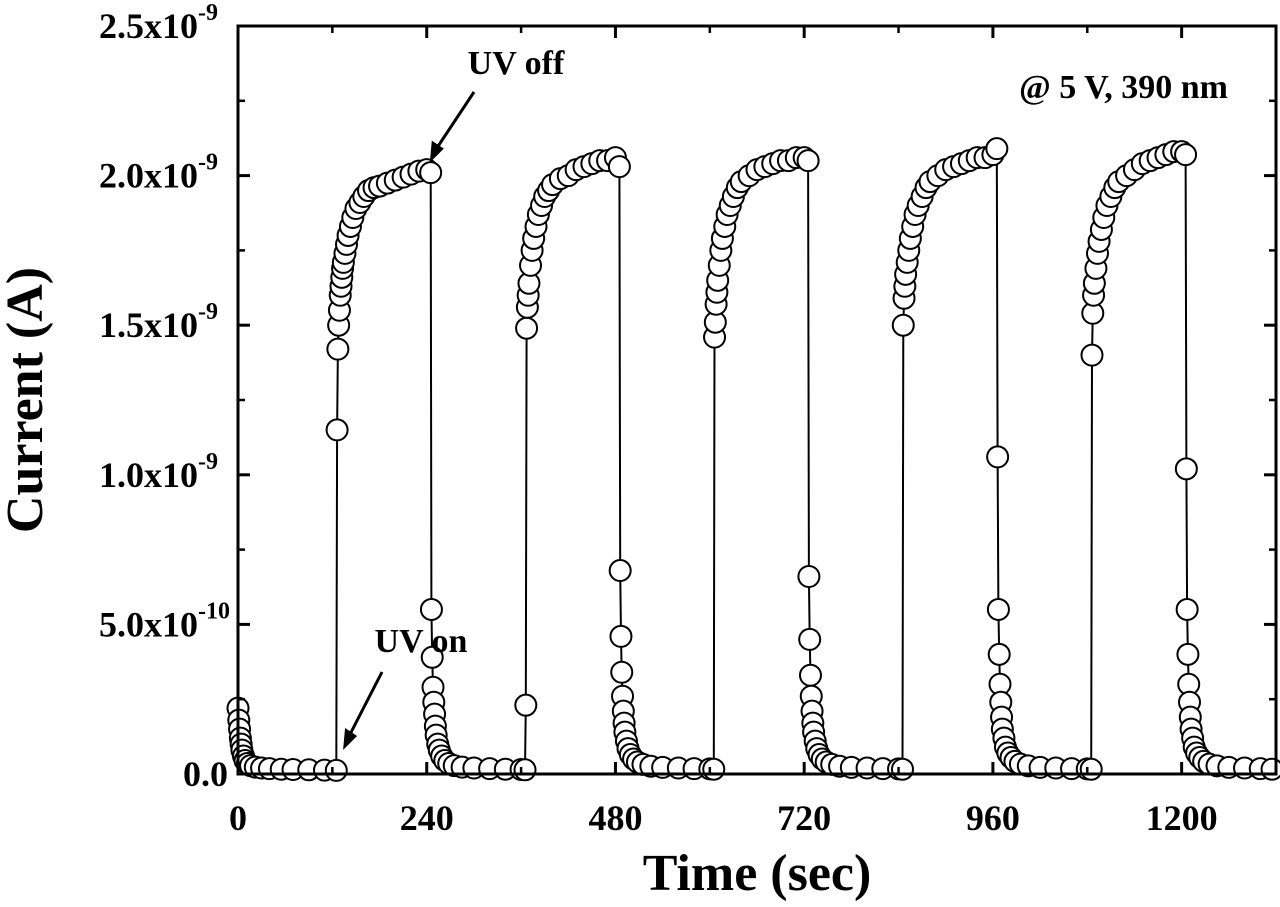 This screenshot has width=1280, height=907. I want to click on y-tick-mantissa: 1.0x10, so click(148, 475).